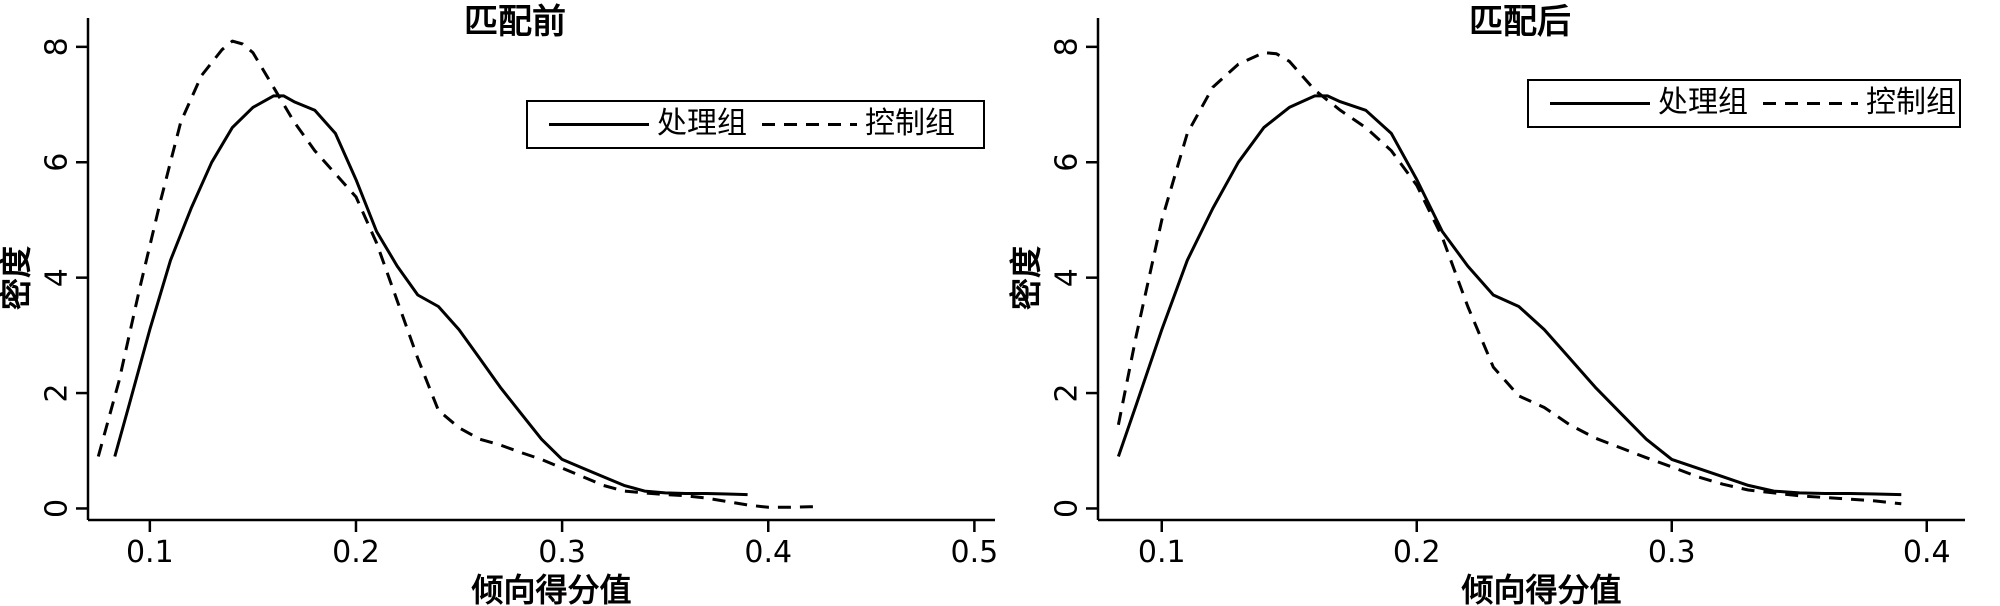  What do you see at coordinates (515, 22) in the screenshot?
I see `panel-title: 匹配前` at bounding box center [515, 22].